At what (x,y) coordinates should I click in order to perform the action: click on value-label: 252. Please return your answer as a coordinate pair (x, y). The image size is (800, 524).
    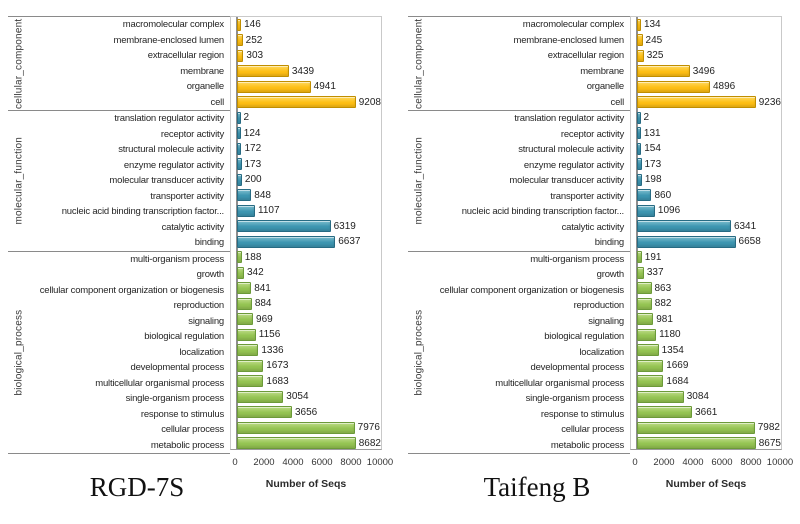
    Looking at the image, I should click on (254, 40).